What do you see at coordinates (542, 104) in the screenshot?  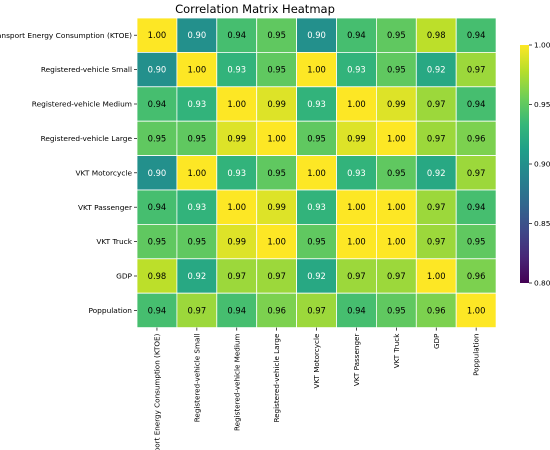 I see `colorbar-tick-label: 0.95` at bounding box center [542, 104].